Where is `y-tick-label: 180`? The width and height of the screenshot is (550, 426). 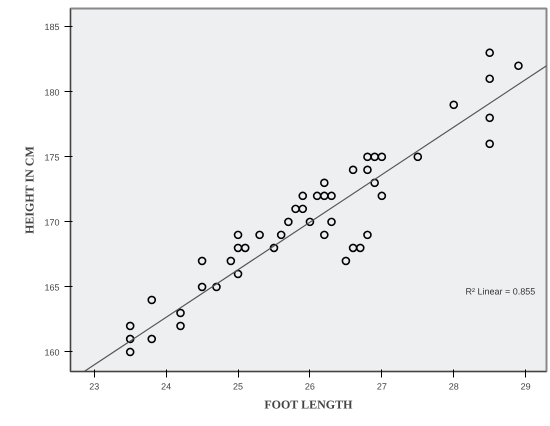 y-tick-label: 180 is located at coordinates (52, 92).